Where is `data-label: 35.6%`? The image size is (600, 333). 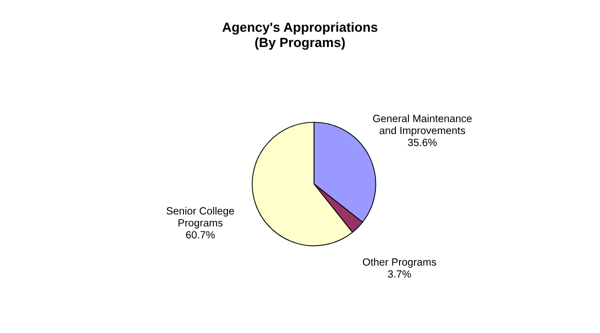 data-label: 35.6% is located at coordinates (422, 142).